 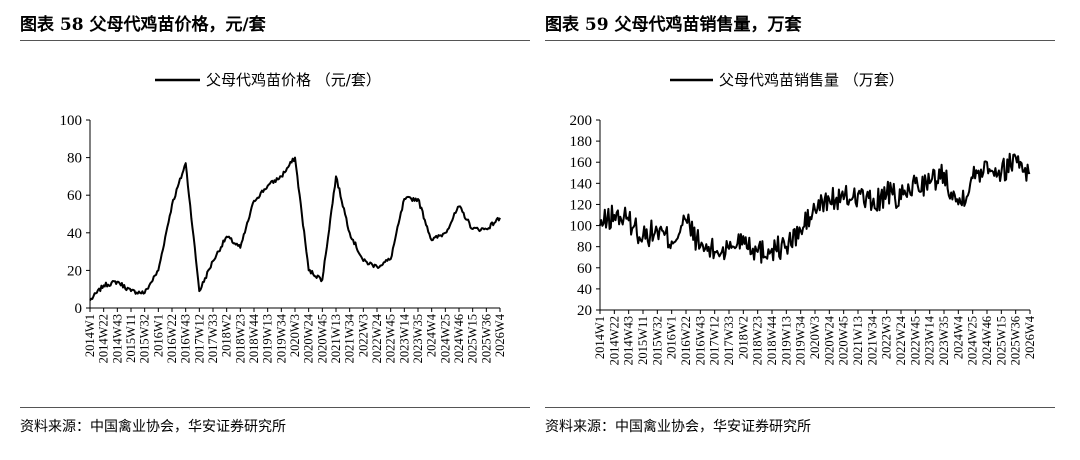 I want to click on figure-title: 图表 58 父母代鸡苗价格，元/套, so click(x=143, y=25).